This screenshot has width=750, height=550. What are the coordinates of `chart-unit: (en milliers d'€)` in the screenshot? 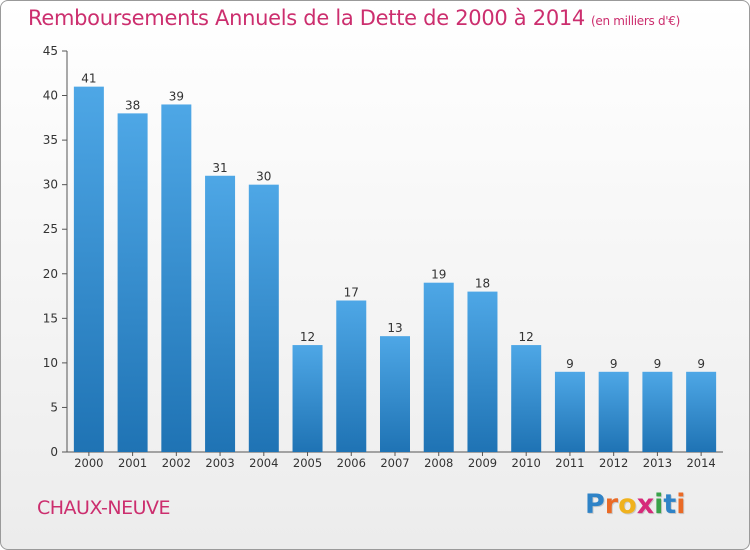 It's located at (636, 21).